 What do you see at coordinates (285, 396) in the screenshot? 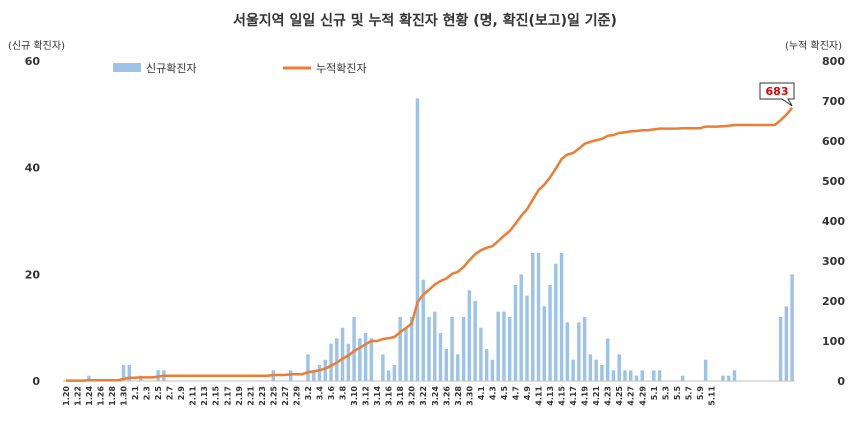
I see `x-tick-label: 2.27` at bounding box center [285, 396].